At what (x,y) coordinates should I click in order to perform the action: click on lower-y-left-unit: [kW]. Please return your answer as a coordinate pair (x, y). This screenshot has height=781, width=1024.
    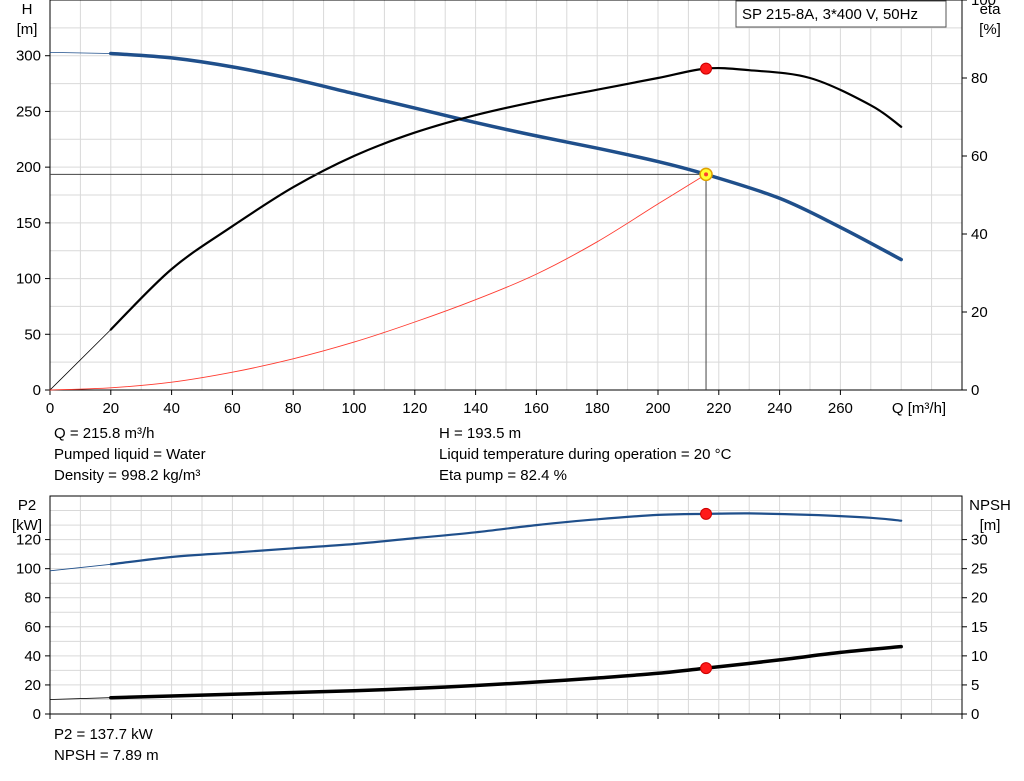
    Looking at the image, I should click on (27, 525).